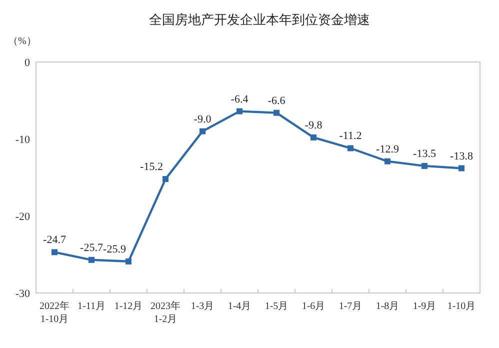  Describe the element at coordinates (202, 306) in the screenshot. I see `x-tick-label: 1-3月` at that location.